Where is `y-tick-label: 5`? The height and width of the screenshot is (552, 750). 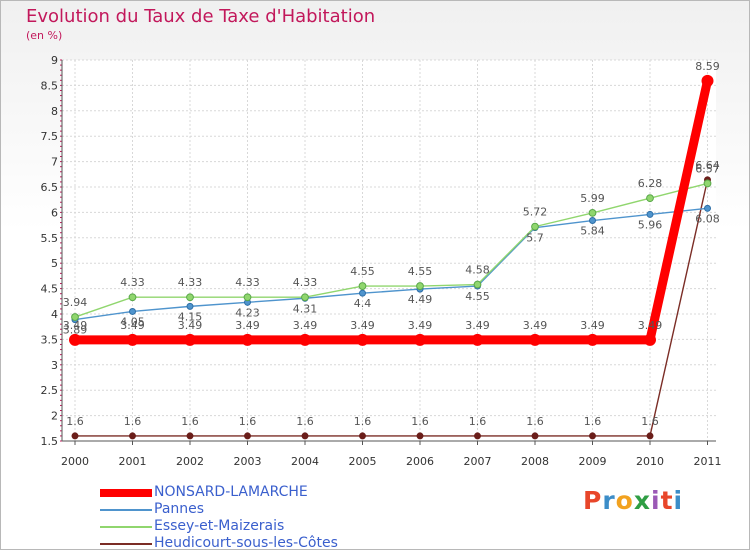 y-tick-label: 5 is located at coordinates (54, 263).